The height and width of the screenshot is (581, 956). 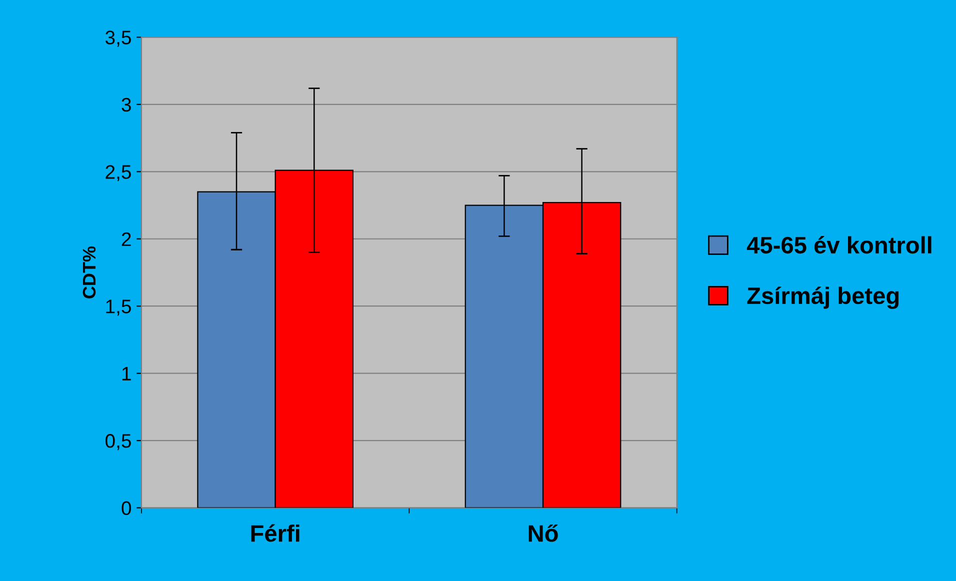 What do you see at coordinates (839, 245) in the screenshot?
I see `legend-label: 45-65 év kontroll` at bounding box center [839, 245].